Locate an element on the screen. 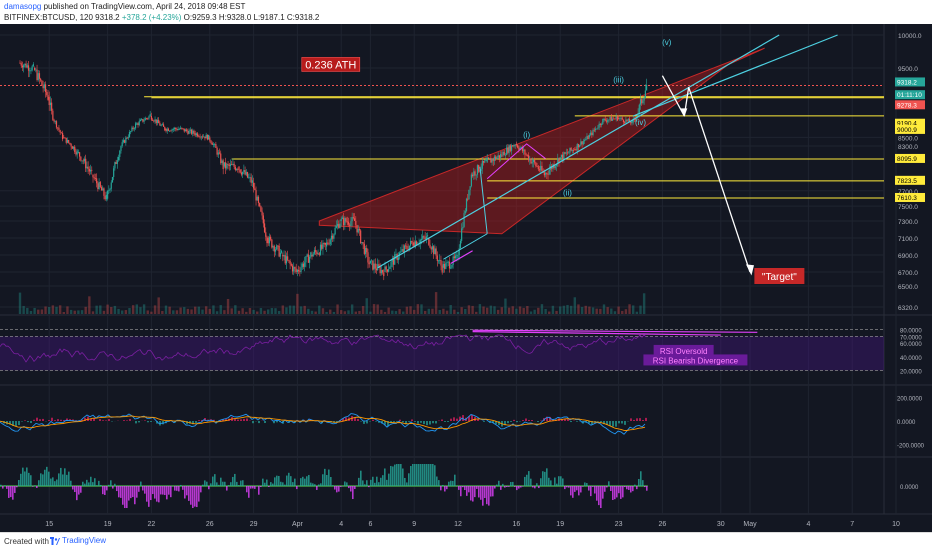 The image size is (932, 551). symbol-label: BITFINEX:BTCUSD, 120 is located at coordinates (48, 17).